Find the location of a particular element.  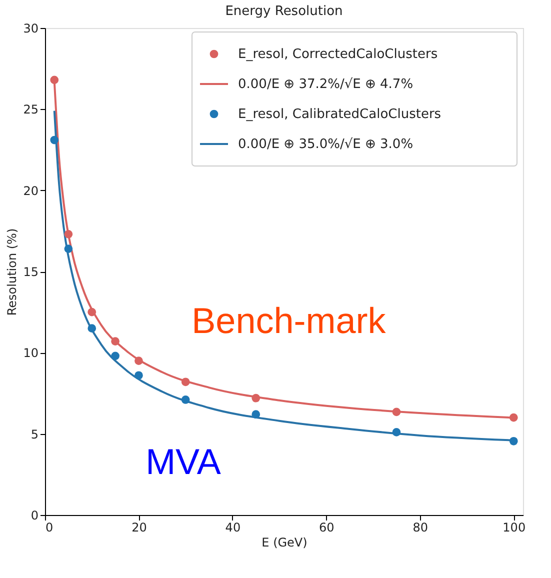

annotation: MVA is located at coordinates (183, 461).